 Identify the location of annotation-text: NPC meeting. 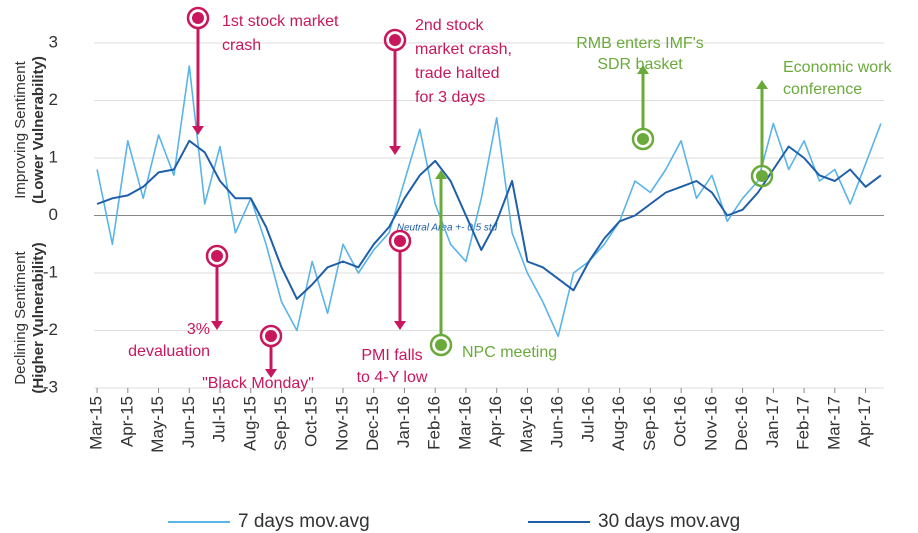
(509, 352).